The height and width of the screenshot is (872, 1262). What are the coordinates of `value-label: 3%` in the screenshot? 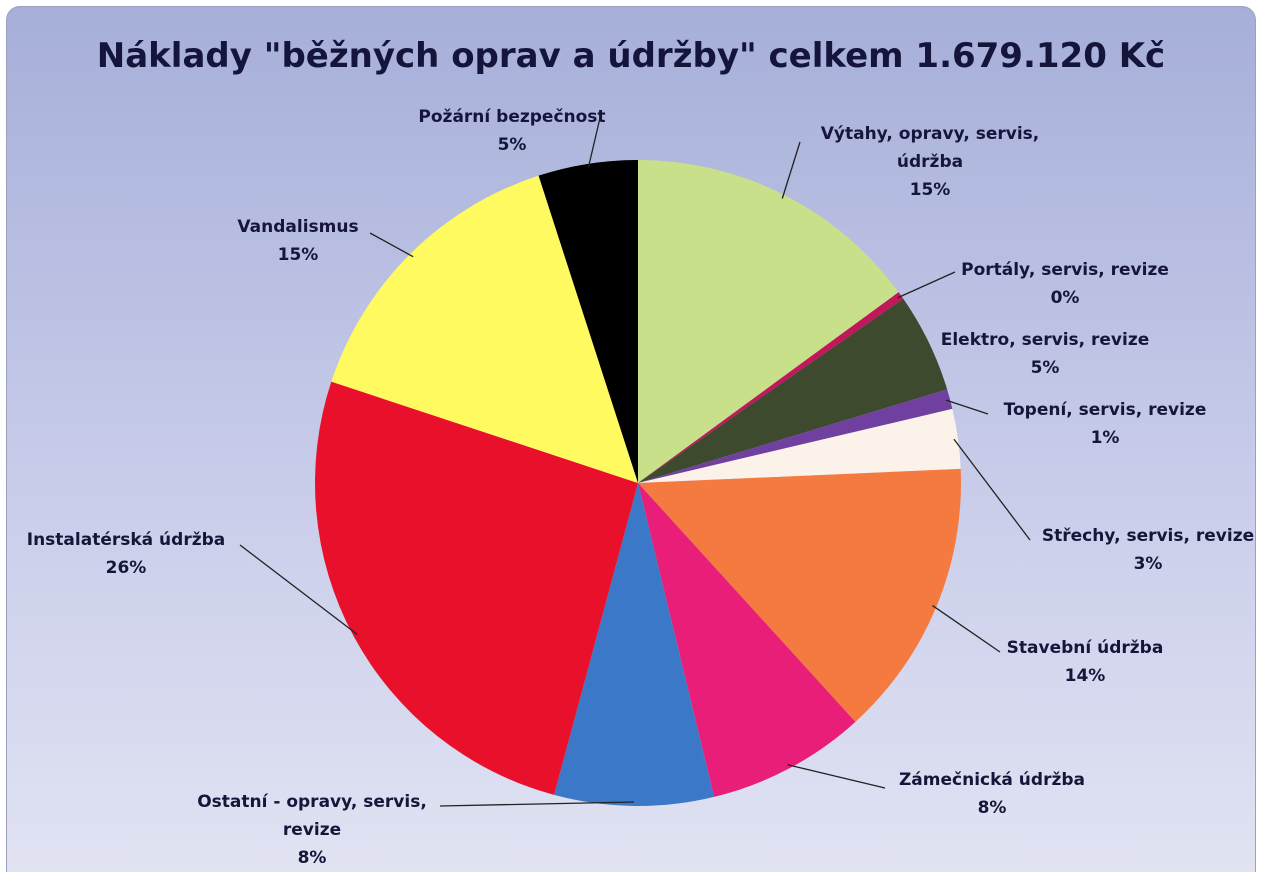 It's located at (1148, 564).